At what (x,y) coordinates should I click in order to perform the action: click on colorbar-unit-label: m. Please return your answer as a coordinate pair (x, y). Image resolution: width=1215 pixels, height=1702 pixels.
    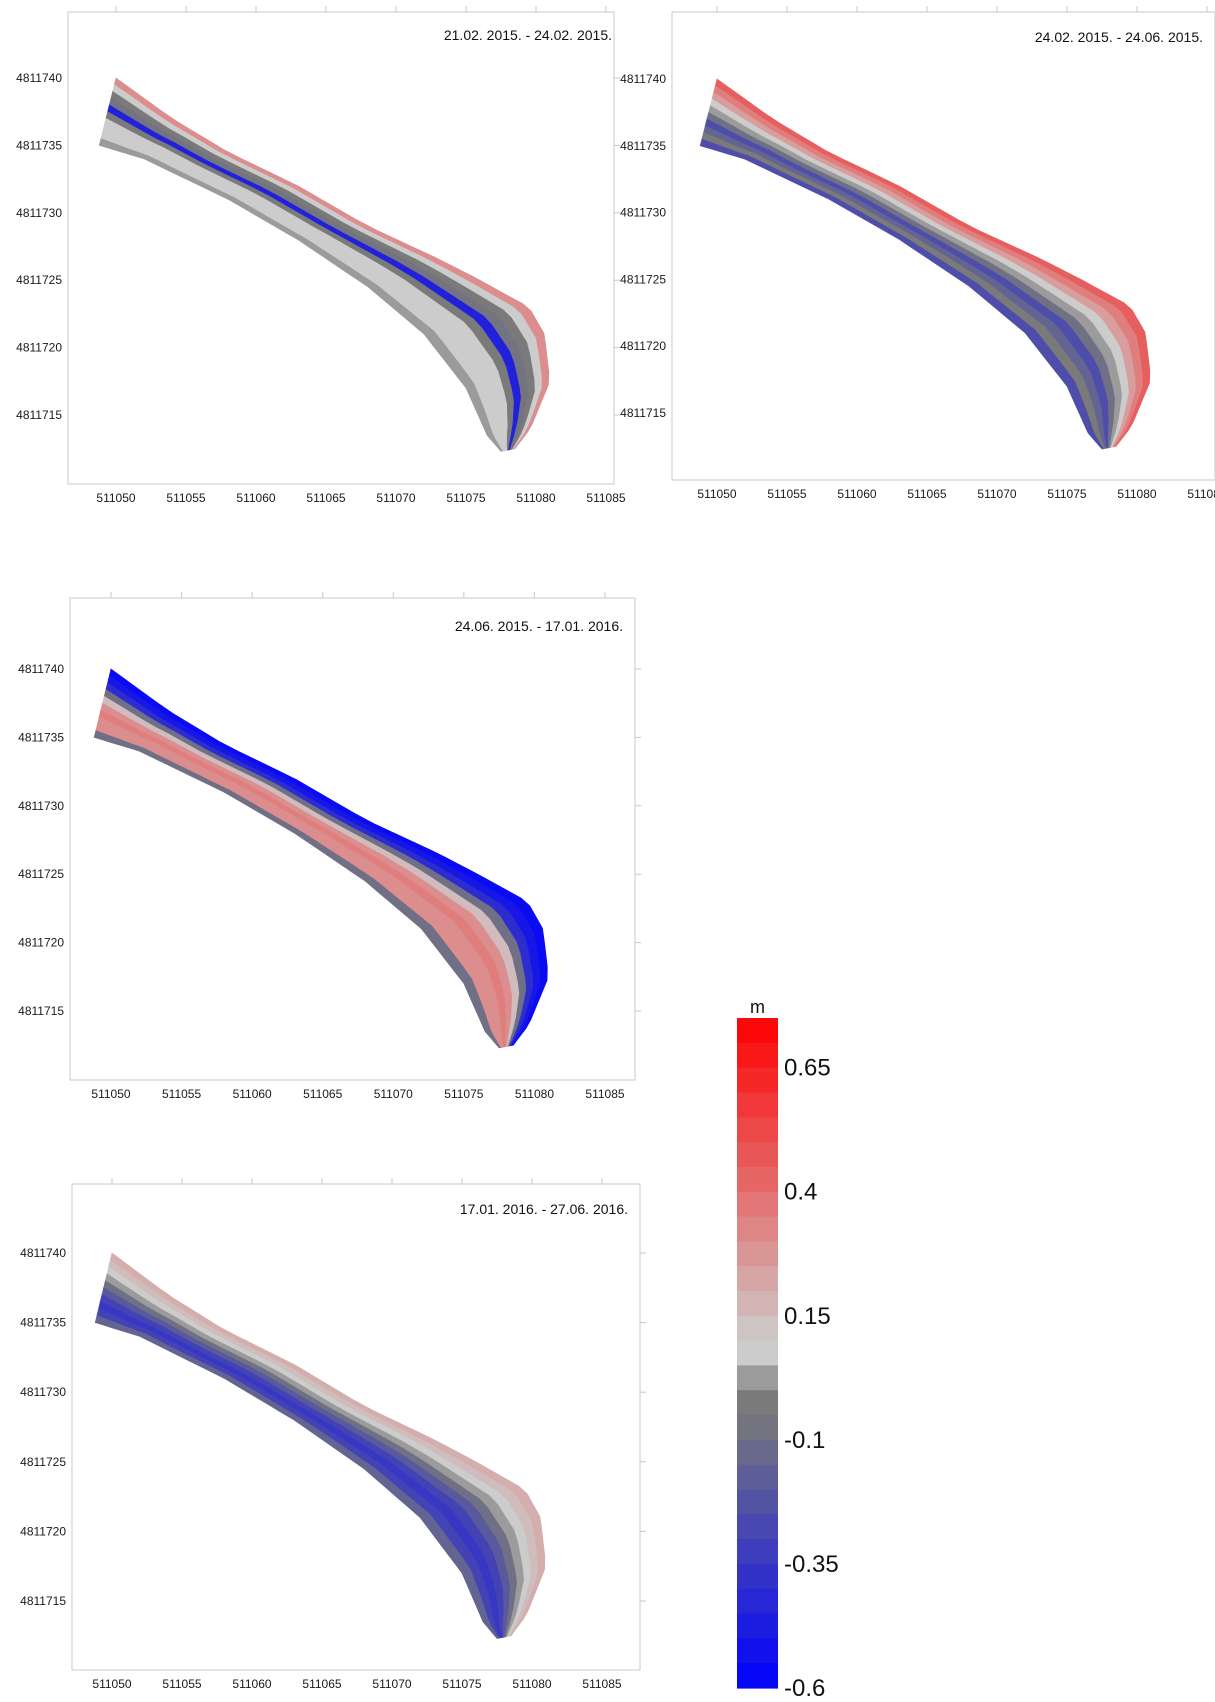
    Looking at the image, I should click on (757, 1007).